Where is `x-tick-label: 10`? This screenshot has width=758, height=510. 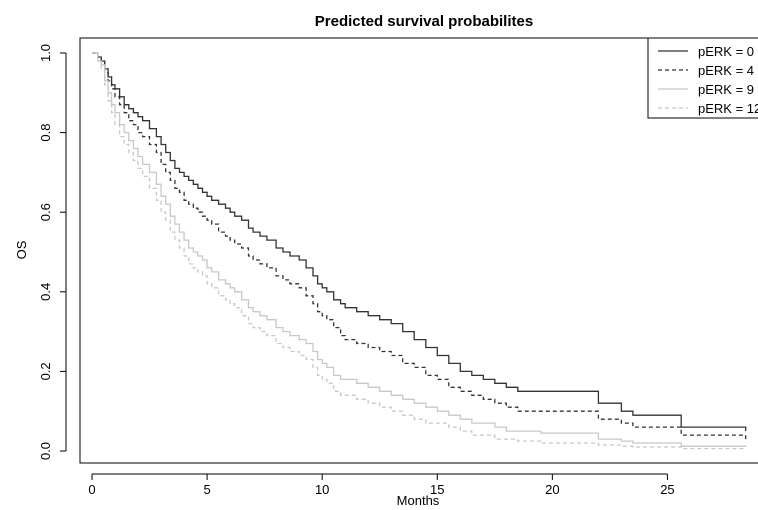 x-tick-label: 10 is located at coordinates (322, 489).